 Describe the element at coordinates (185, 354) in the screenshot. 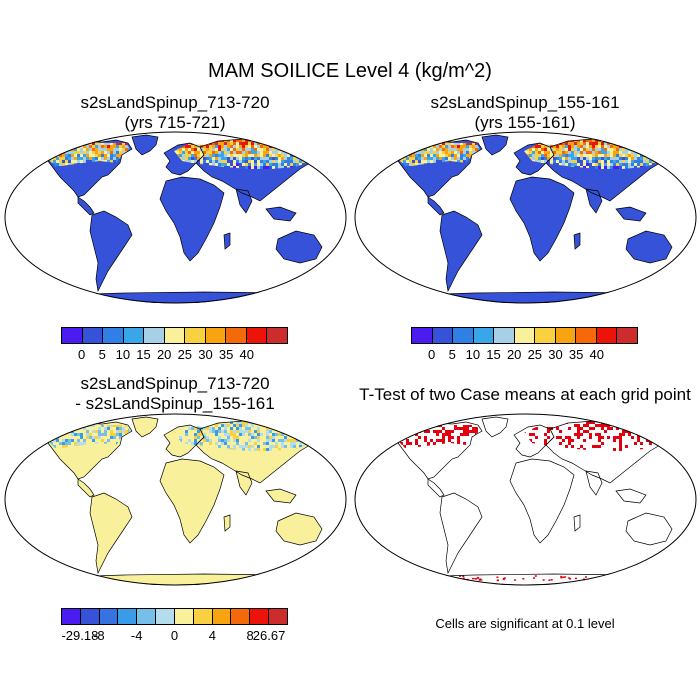

I see `colorbar-tick-label: 25` at that location.